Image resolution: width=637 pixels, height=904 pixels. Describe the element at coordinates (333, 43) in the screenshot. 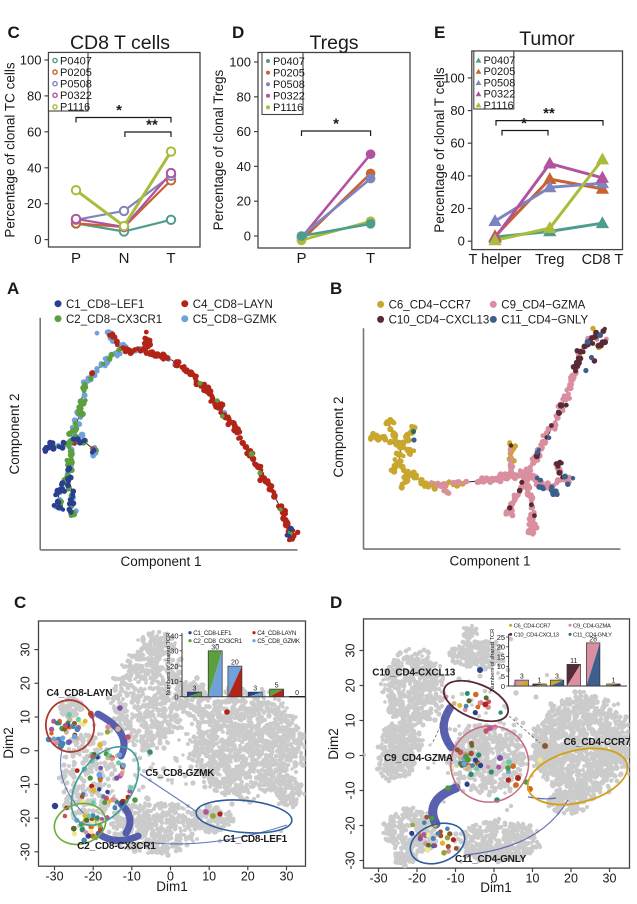

I see `svg-text: Tregs` at that location.